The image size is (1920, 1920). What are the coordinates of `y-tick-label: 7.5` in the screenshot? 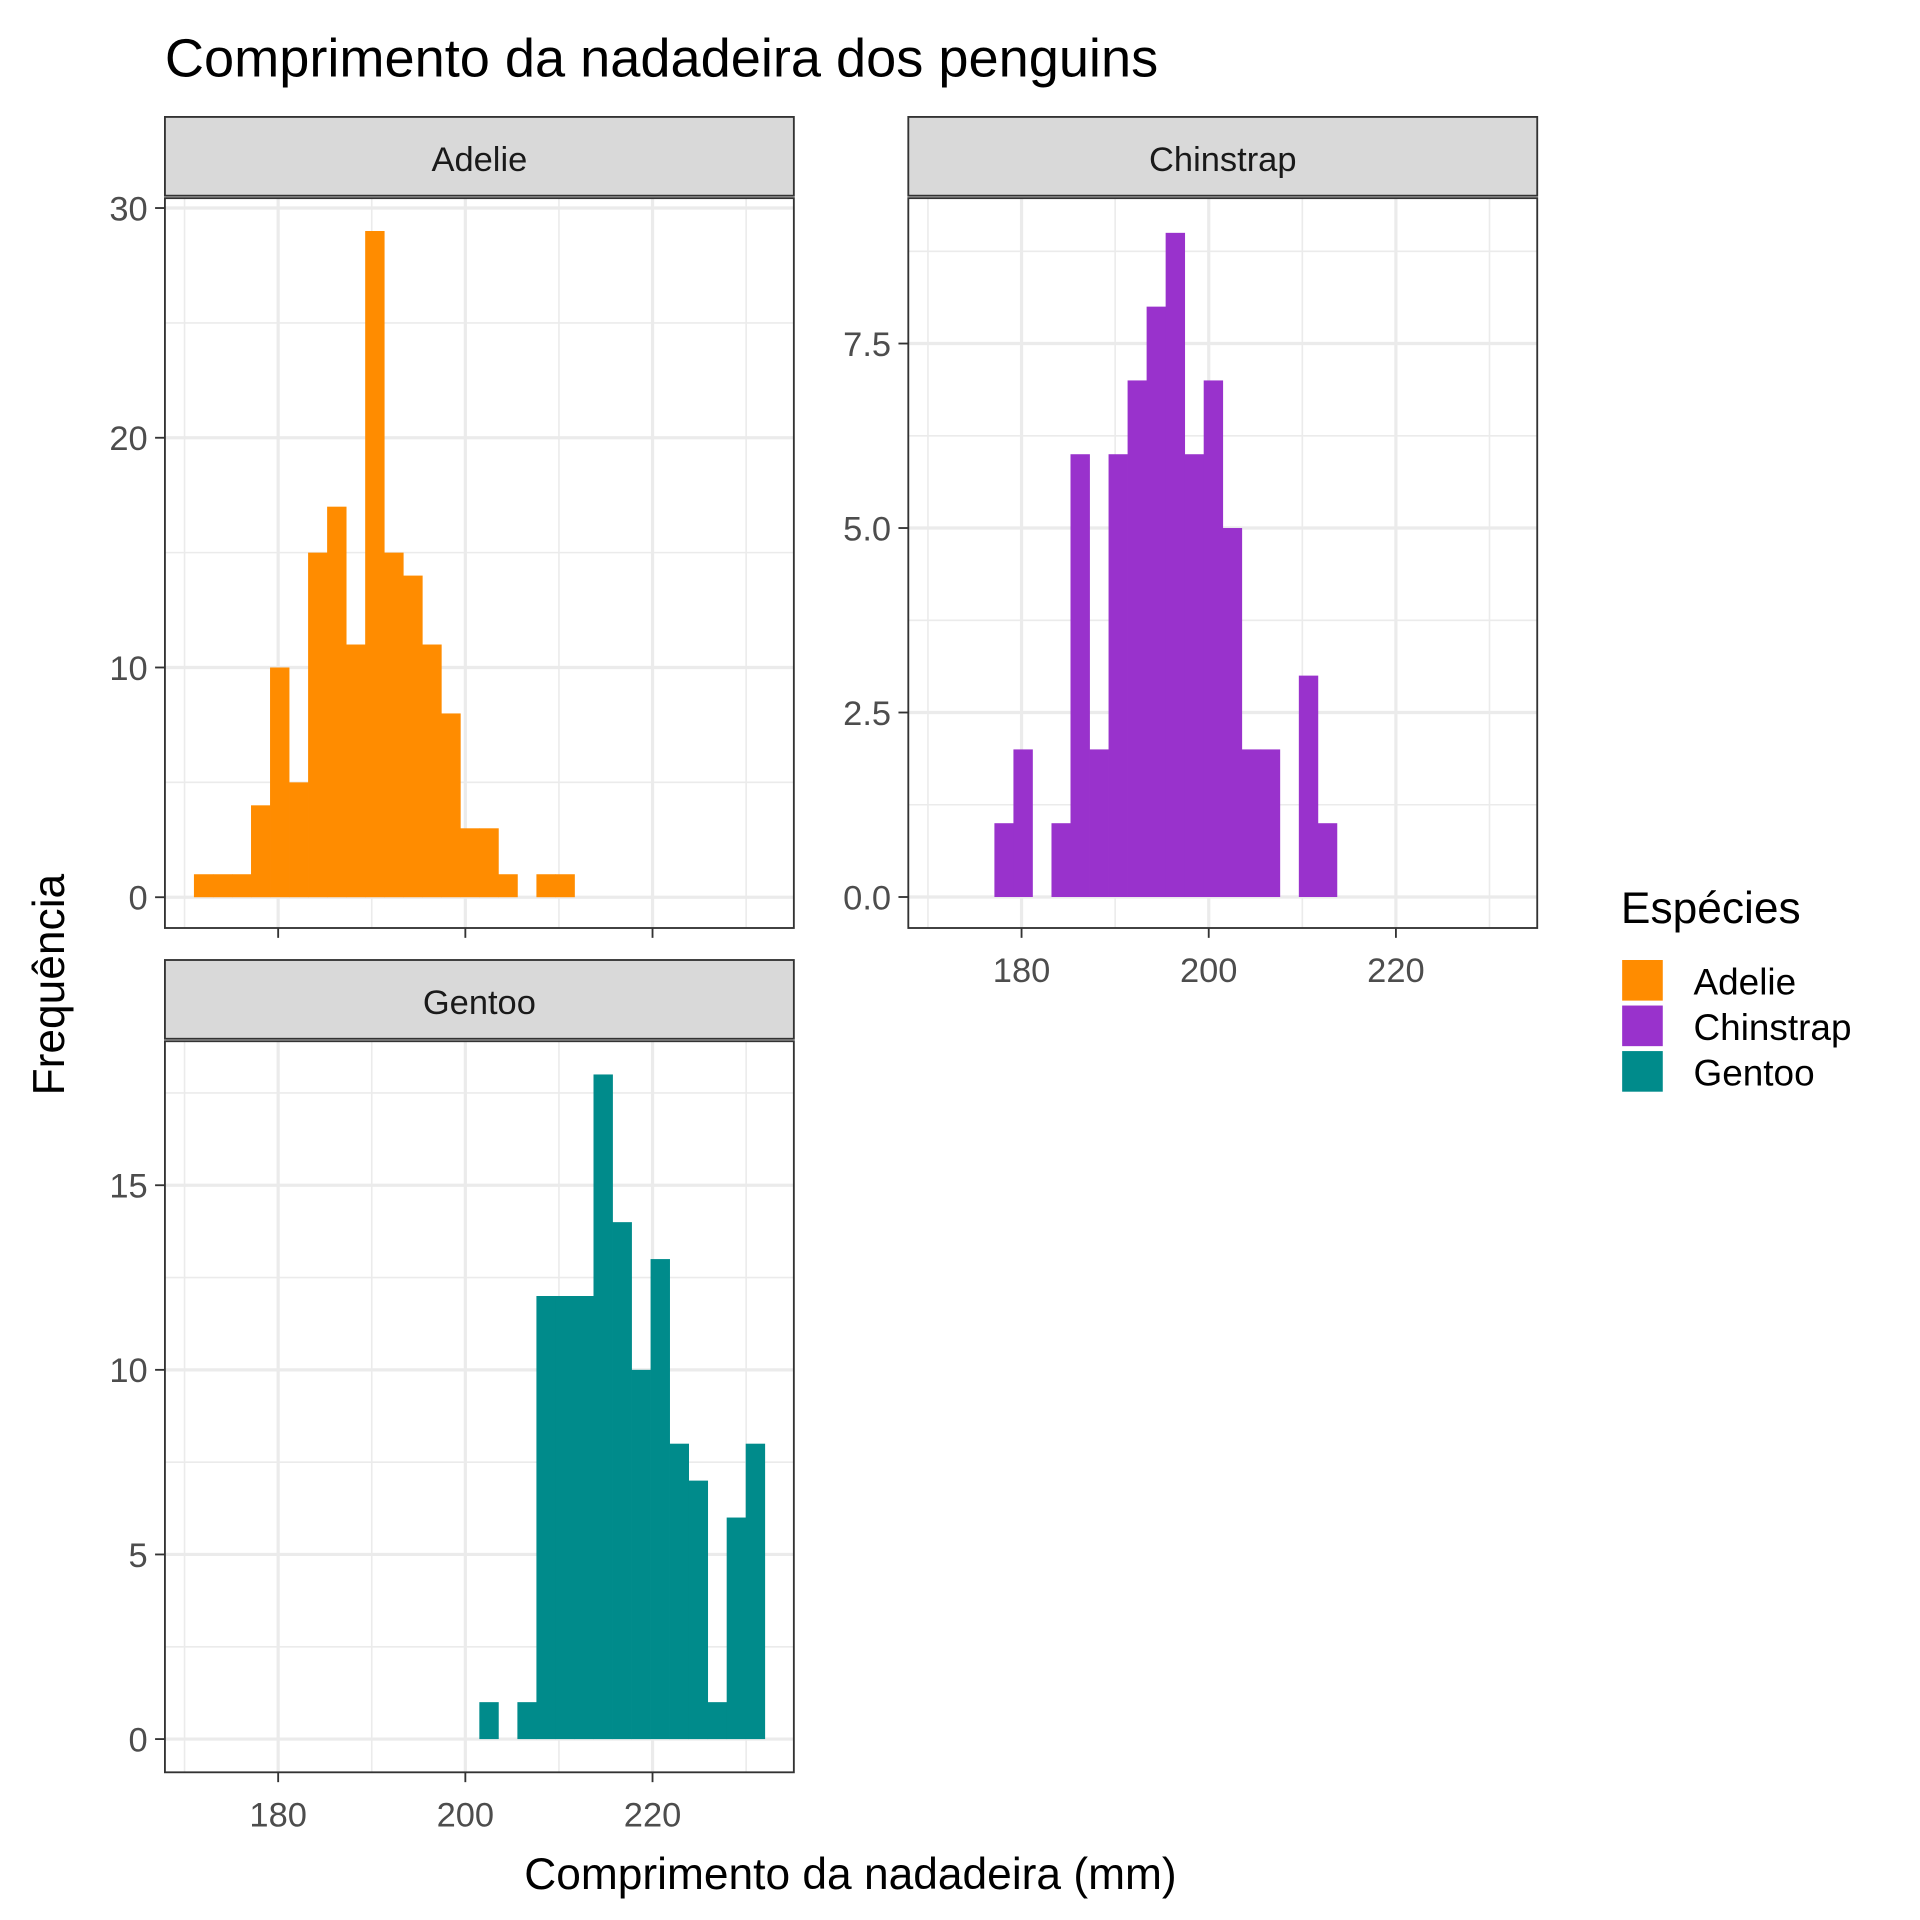 It's located at (867, 345).